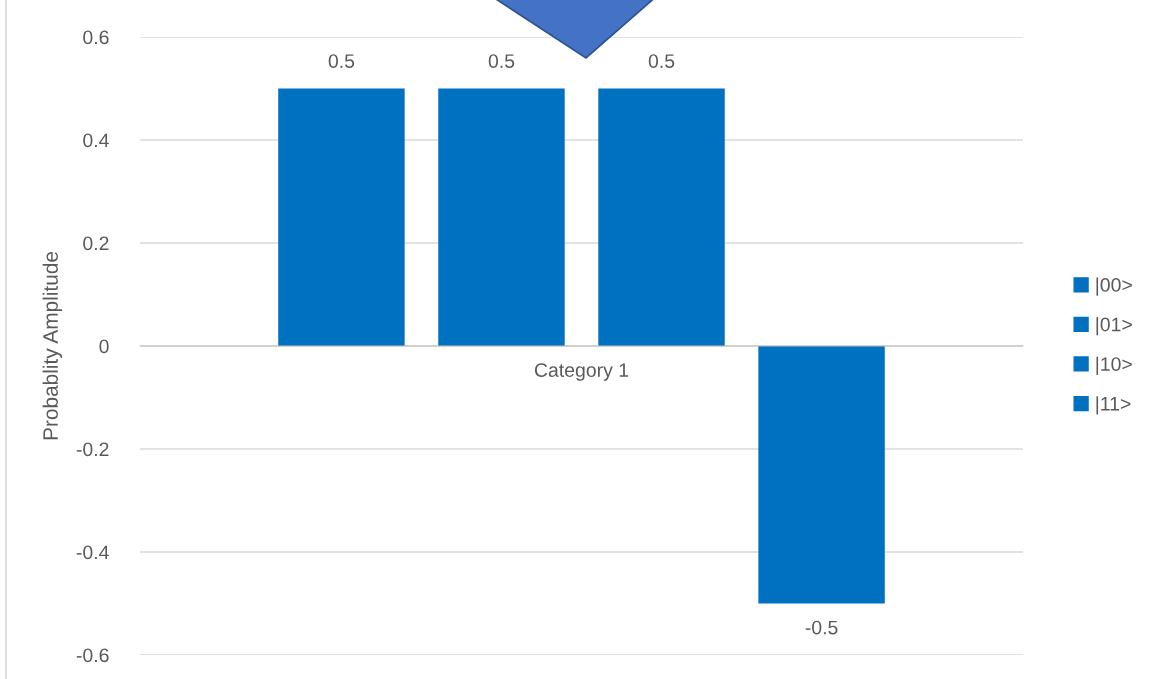  What do you see at coordinates (92, 449) in the screenshot?
I see `y-tick-label: -0.2` at bounding box center [92, 449].